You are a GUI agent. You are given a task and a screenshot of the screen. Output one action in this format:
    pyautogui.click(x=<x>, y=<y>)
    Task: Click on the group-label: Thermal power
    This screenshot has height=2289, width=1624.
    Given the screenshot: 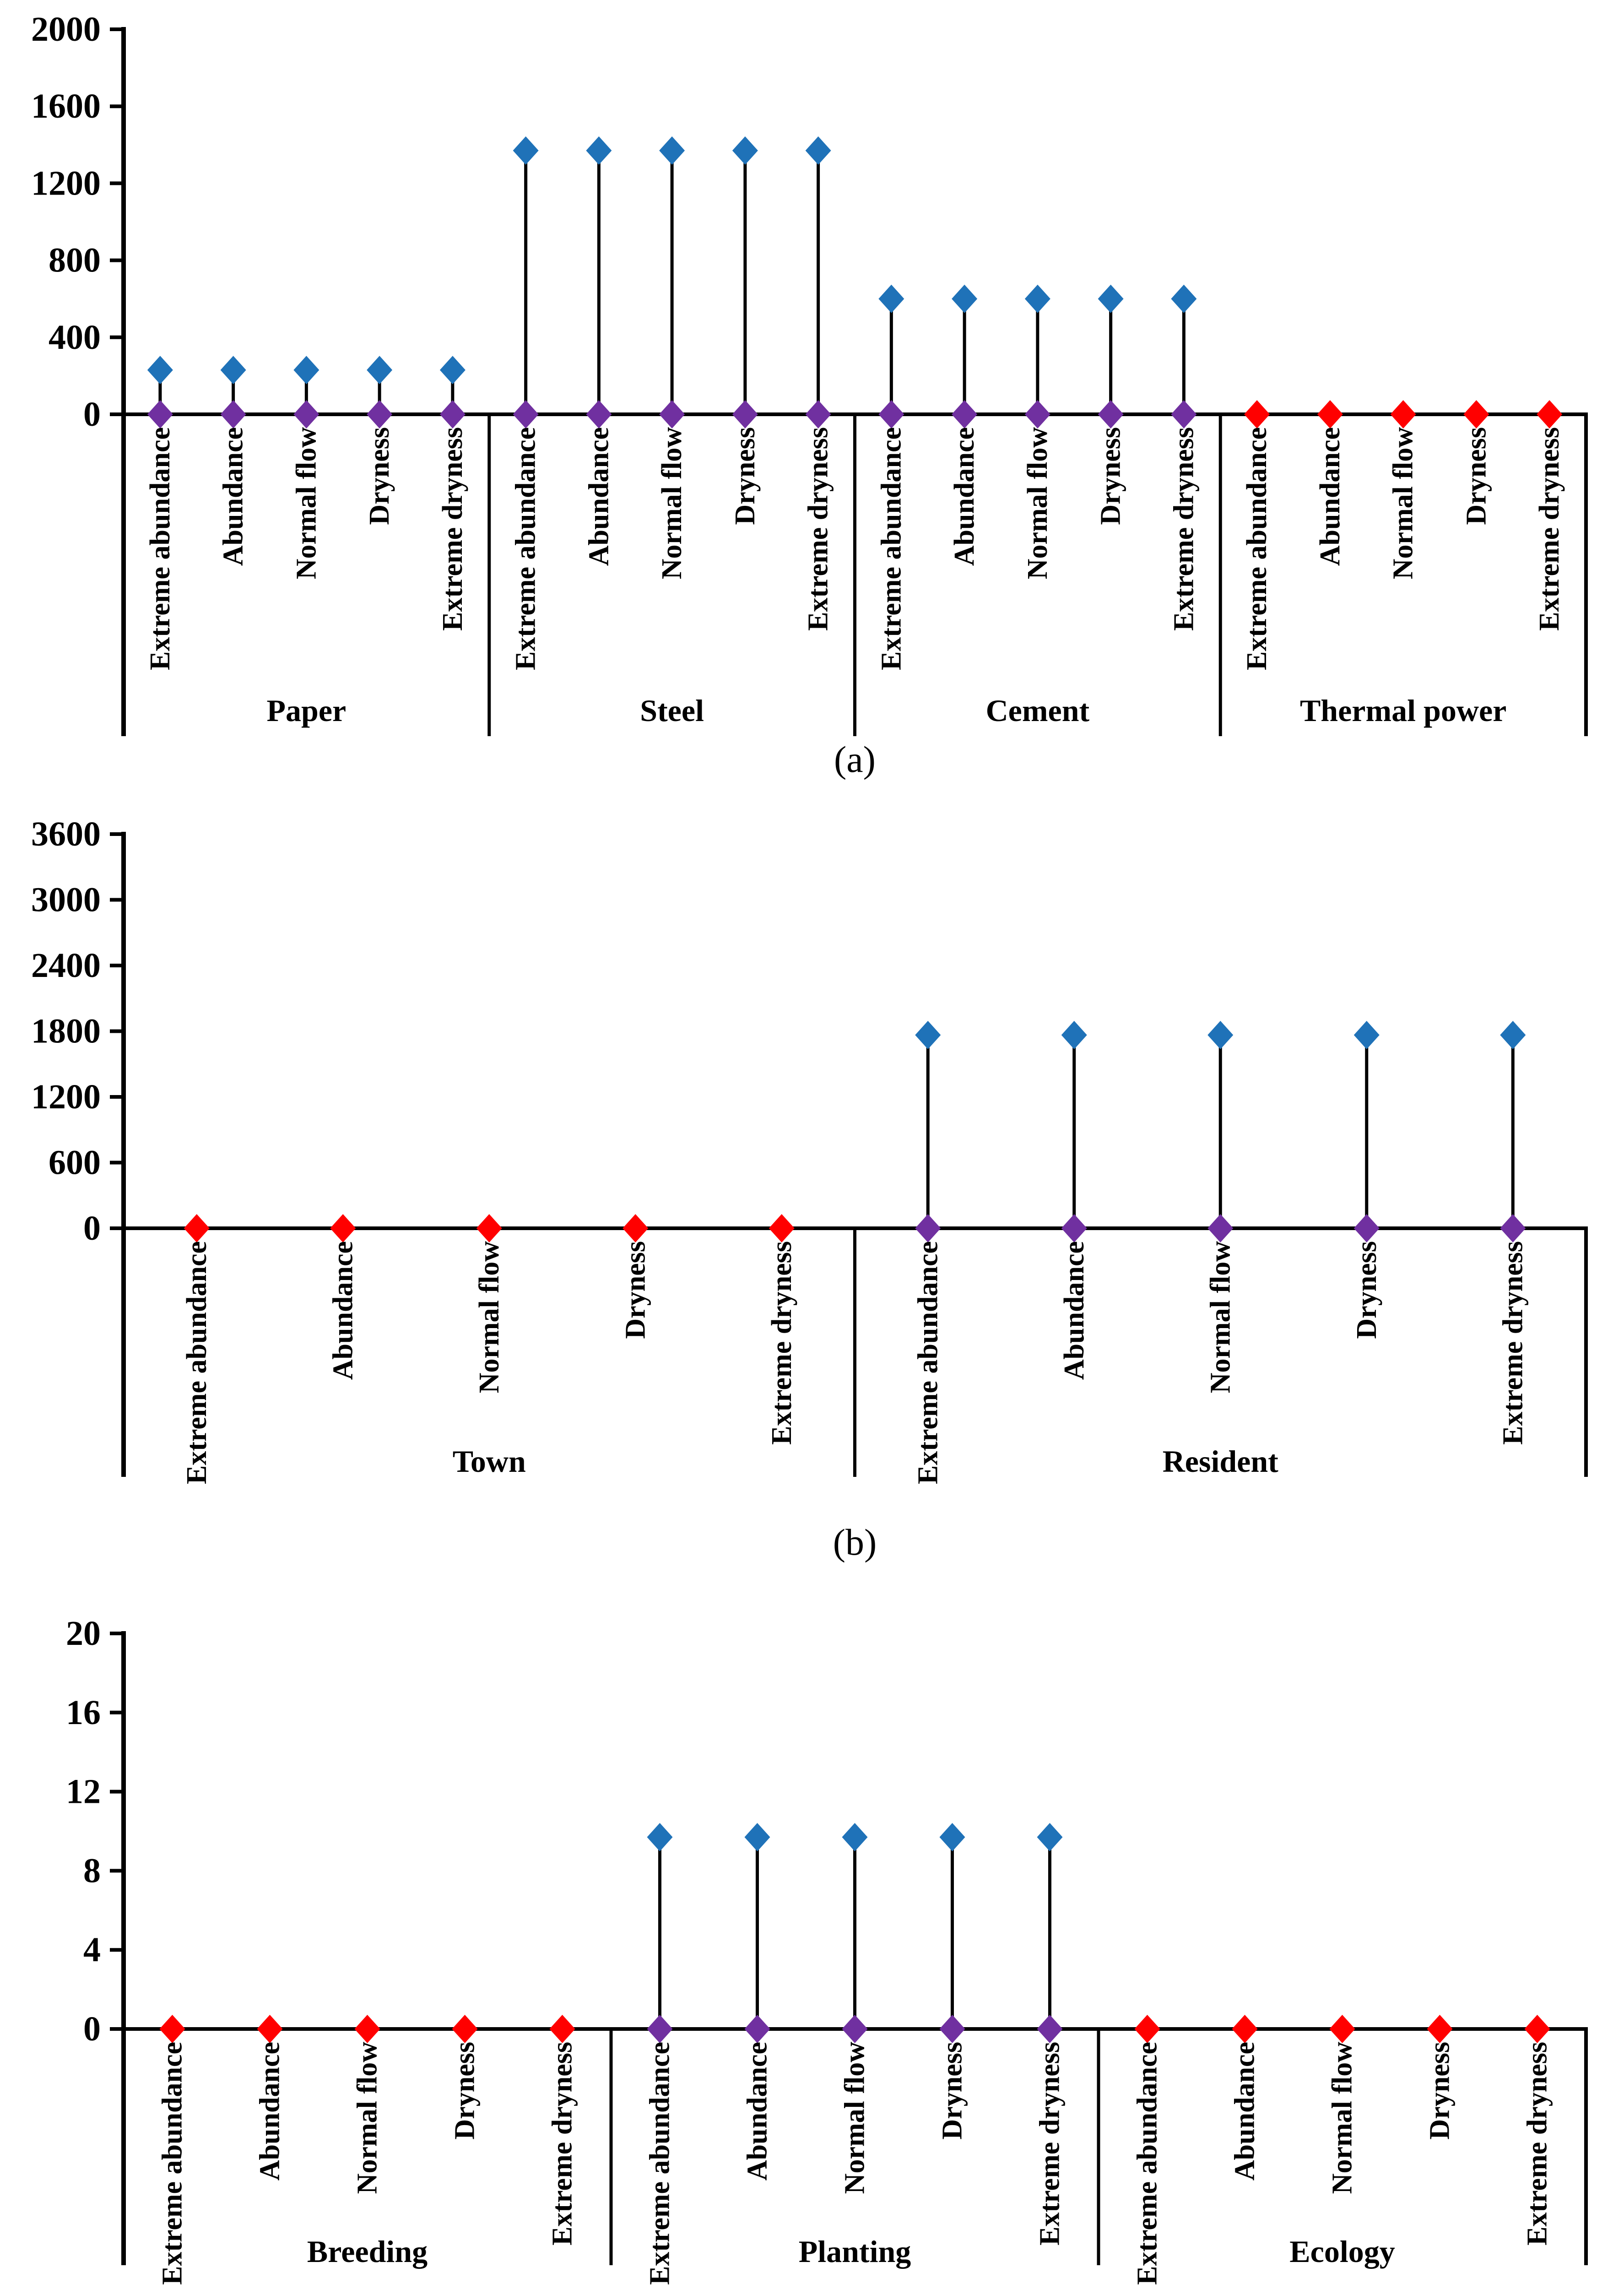 What is the action you would take?
    pyautogui.click(x=1403, y=710)
    